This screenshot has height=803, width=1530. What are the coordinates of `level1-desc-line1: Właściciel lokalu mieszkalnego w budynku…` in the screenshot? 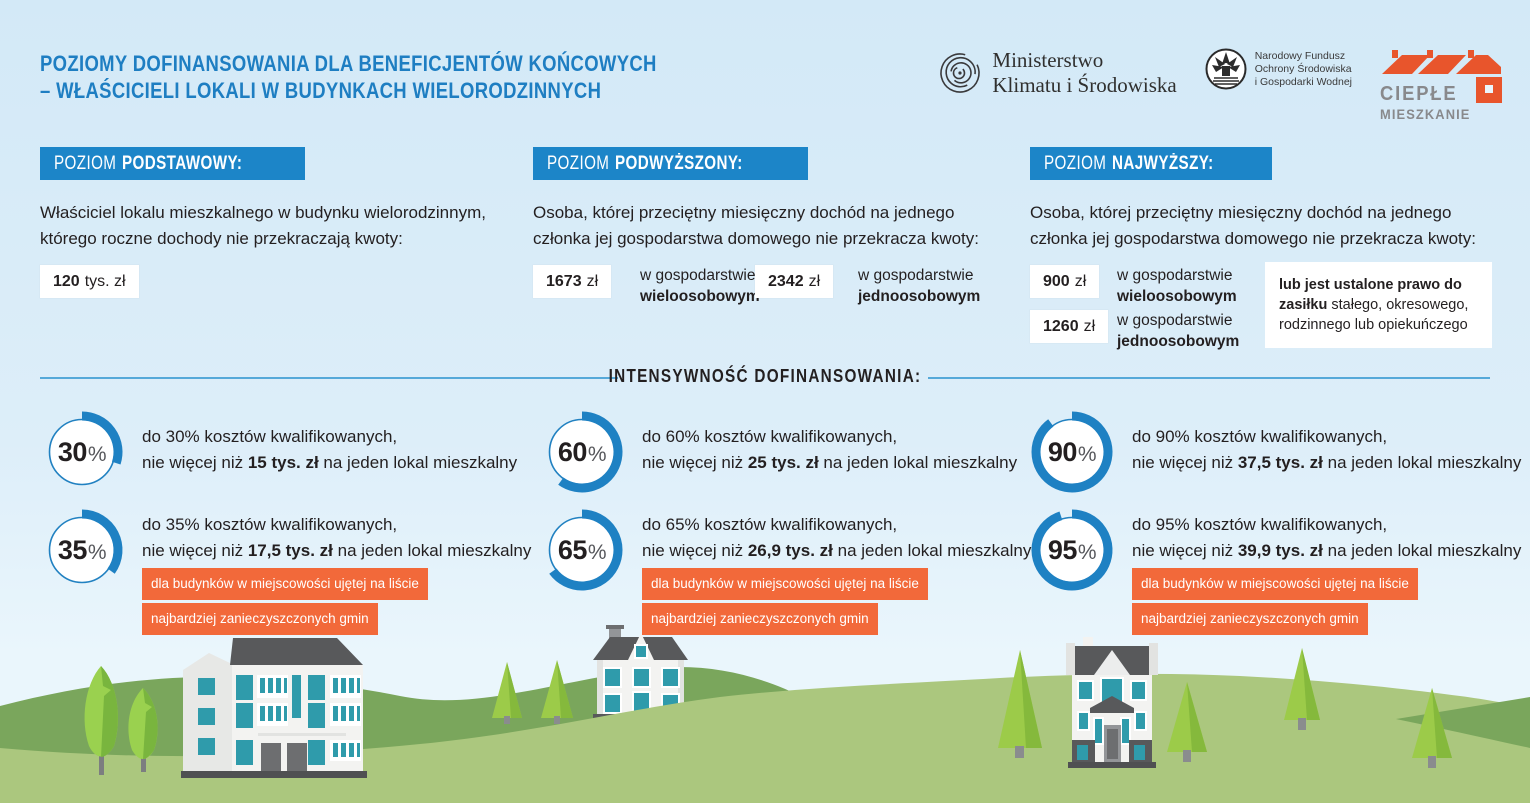 It's located at (263, 212).